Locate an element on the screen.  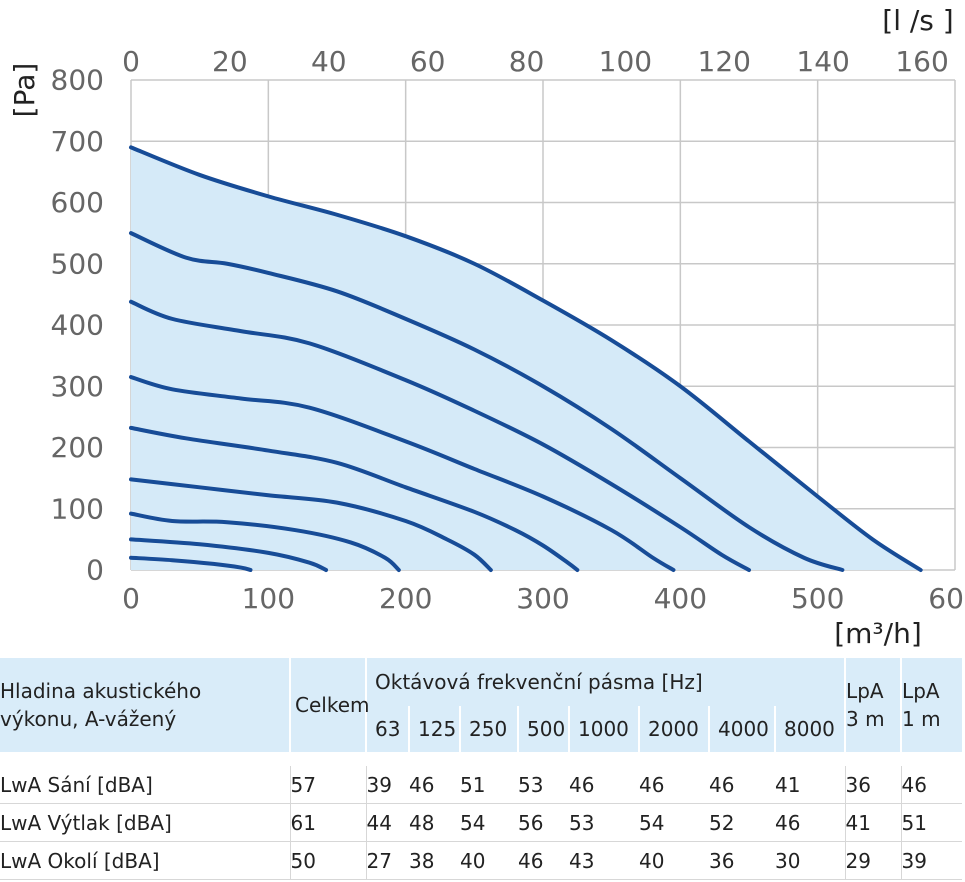
cell-total: 50 is located at coordinates (328, 860).